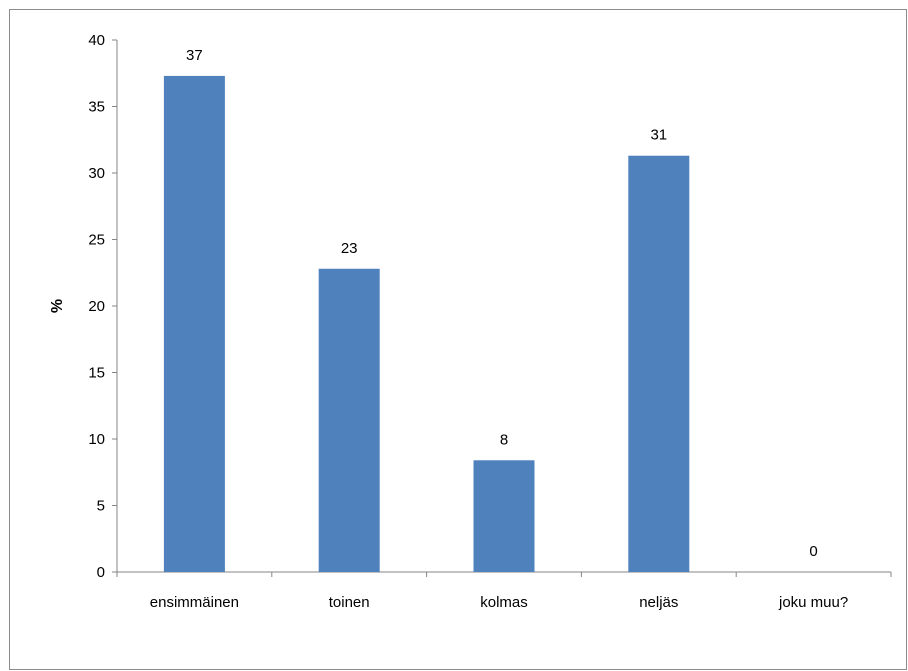 Image resolution: width=908 pixels, height=671 pixels. I want to click on y-tick-label: 25, so click(96, 240).